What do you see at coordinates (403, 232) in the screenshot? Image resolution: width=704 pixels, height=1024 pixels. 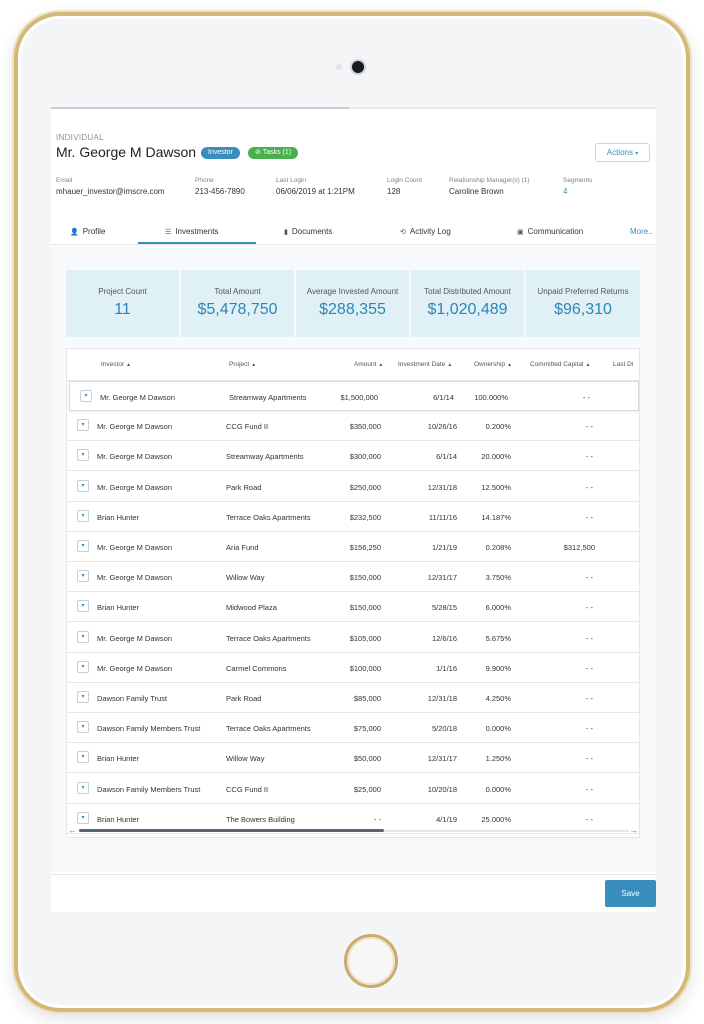 I see `history-icon: ⟲` at bounding box center [403, 232].